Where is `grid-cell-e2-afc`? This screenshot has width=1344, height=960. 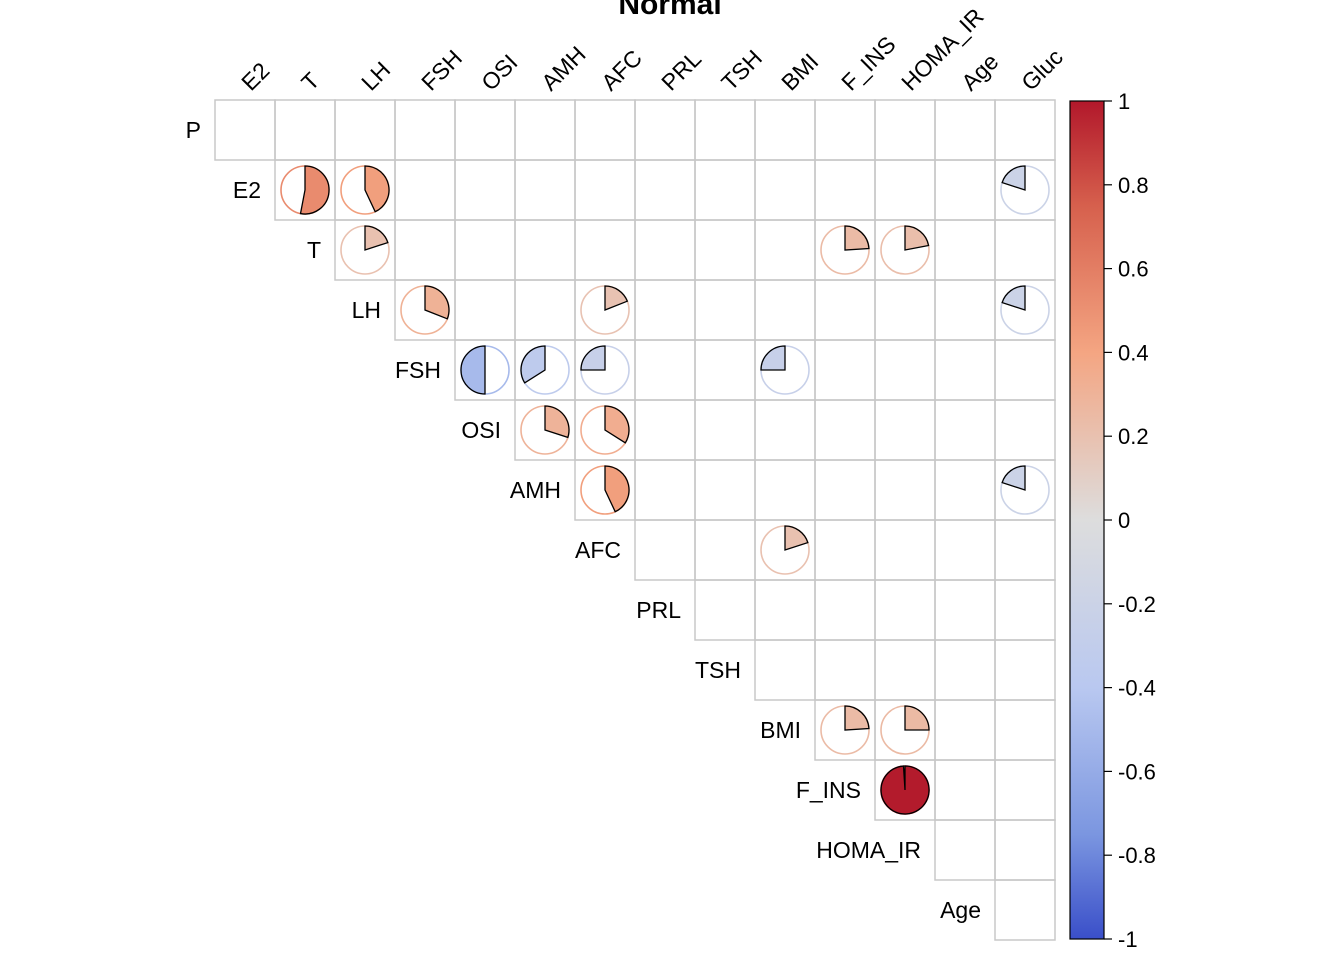 grid-cell-e2-afc is located at coordinates (605, 190).